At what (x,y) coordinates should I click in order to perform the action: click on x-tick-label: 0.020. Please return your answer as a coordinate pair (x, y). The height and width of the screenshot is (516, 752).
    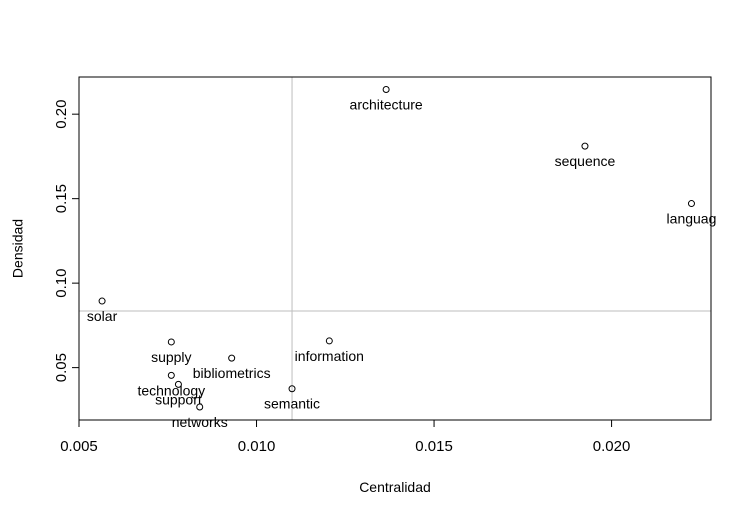
    Looking at the image, I should click on (612, 446).